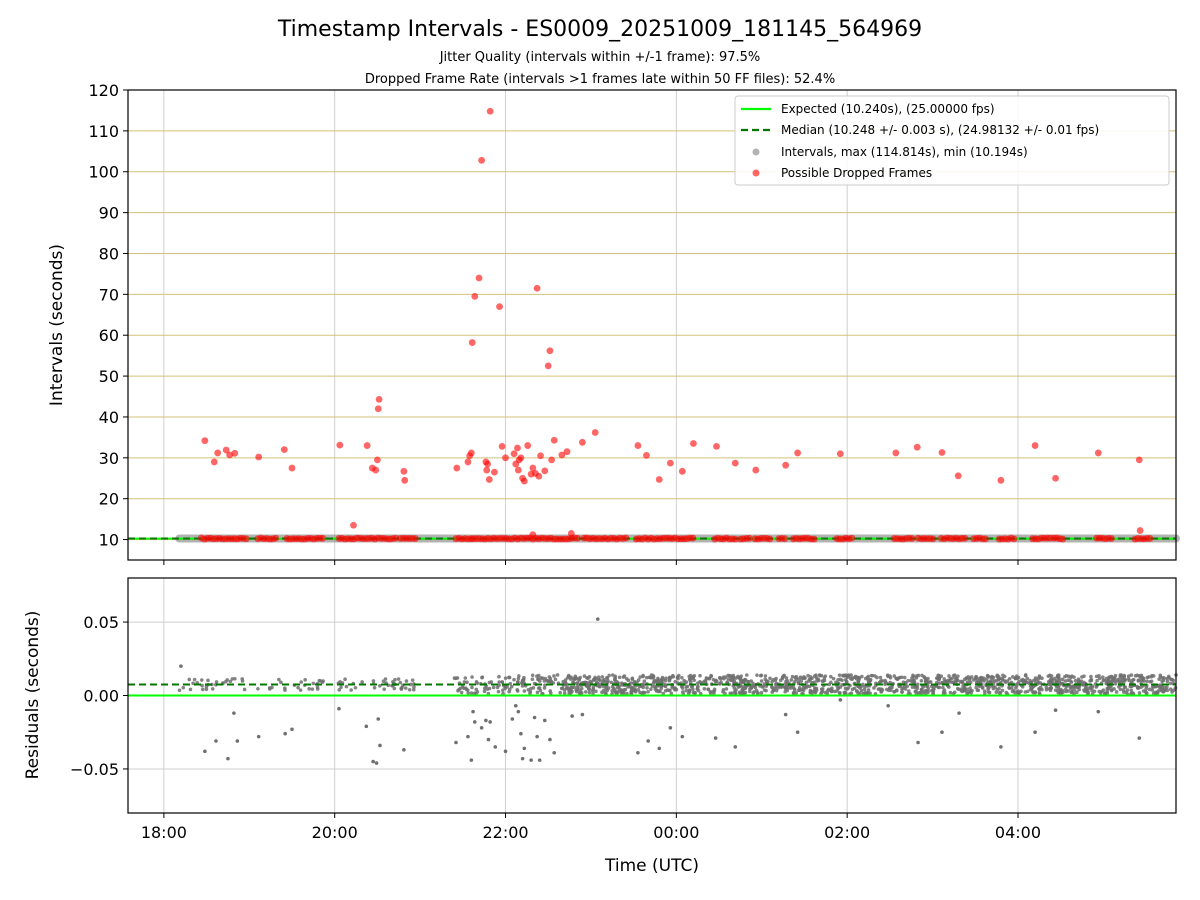 This screenshot has width=1200, height=900. I want to click on intervals-y-tick-label: 20, so click(109, 499).